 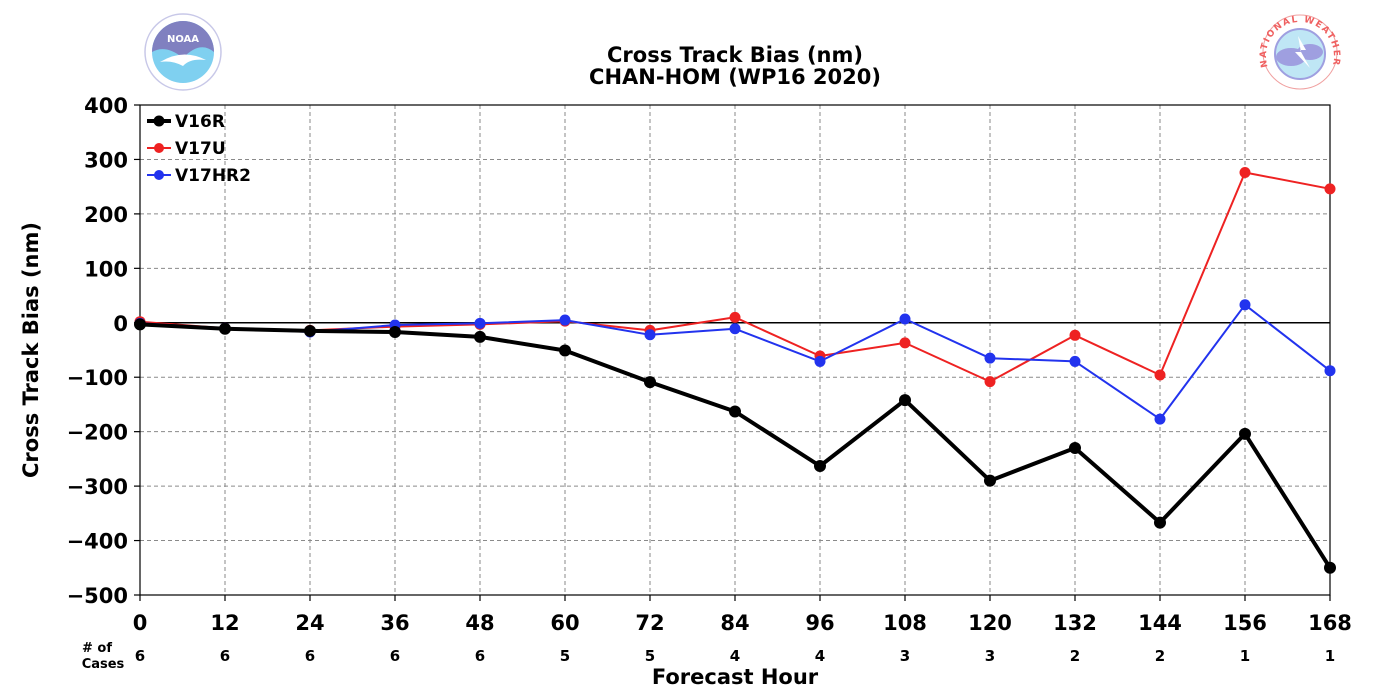 I want to click on legend-label: V17U, so click(x=200, y=149).